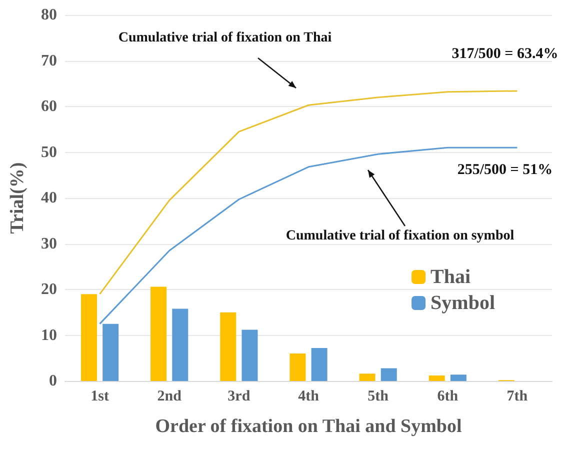  Describe the element at coordinates (169, 396) in the screenshot. I see `x-tick-label: 2nd` at that location.